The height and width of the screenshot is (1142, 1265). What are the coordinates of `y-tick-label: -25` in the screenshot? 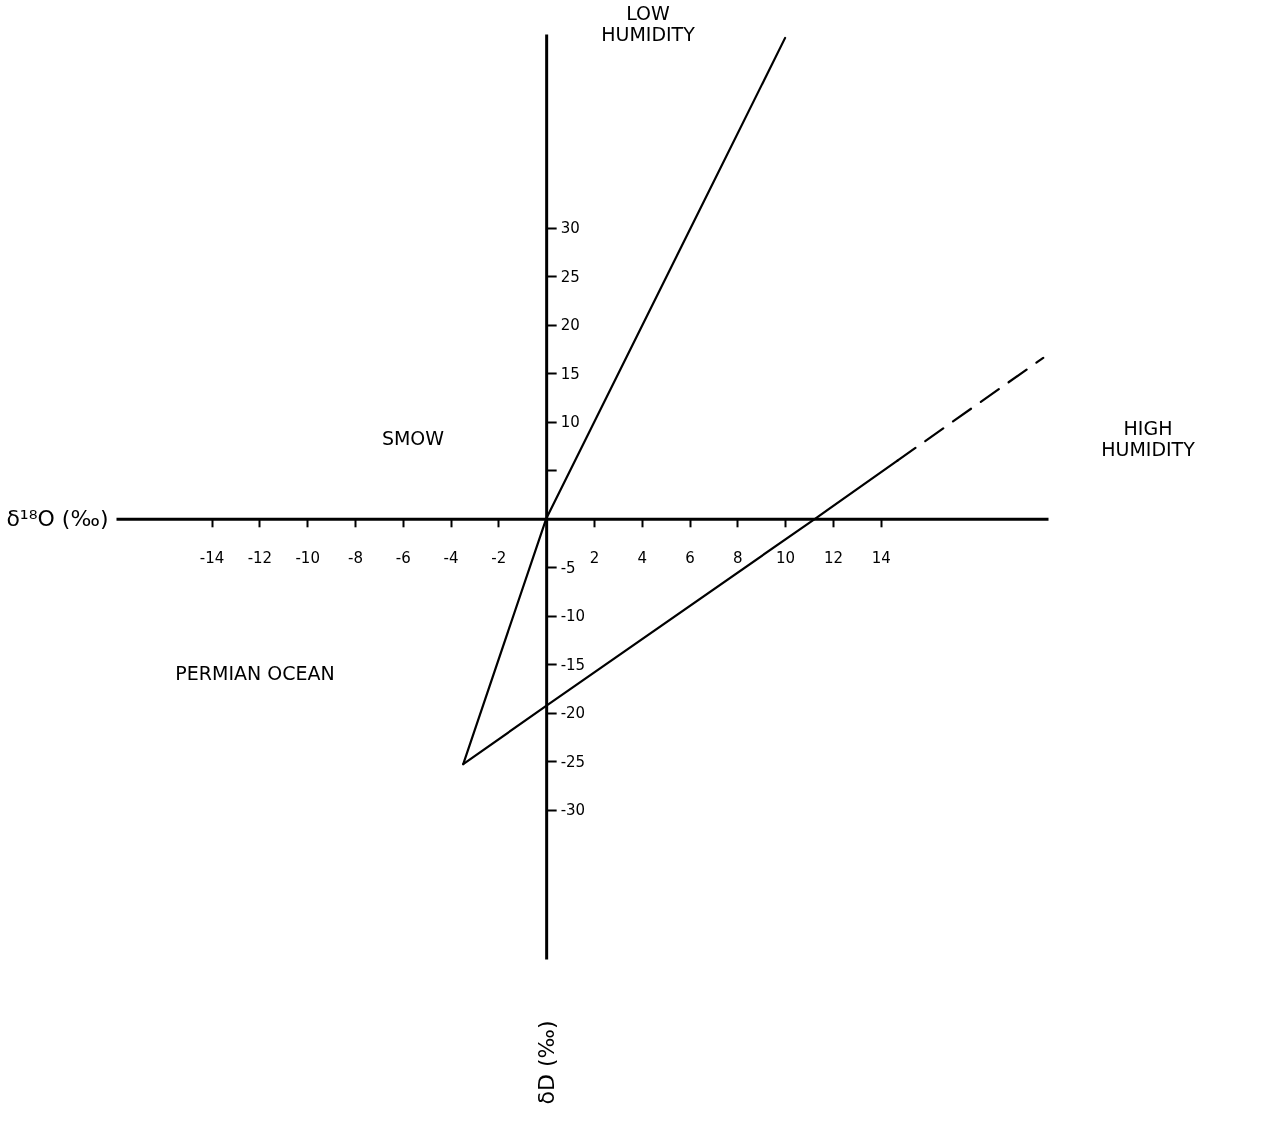 It's located at (573, 761).